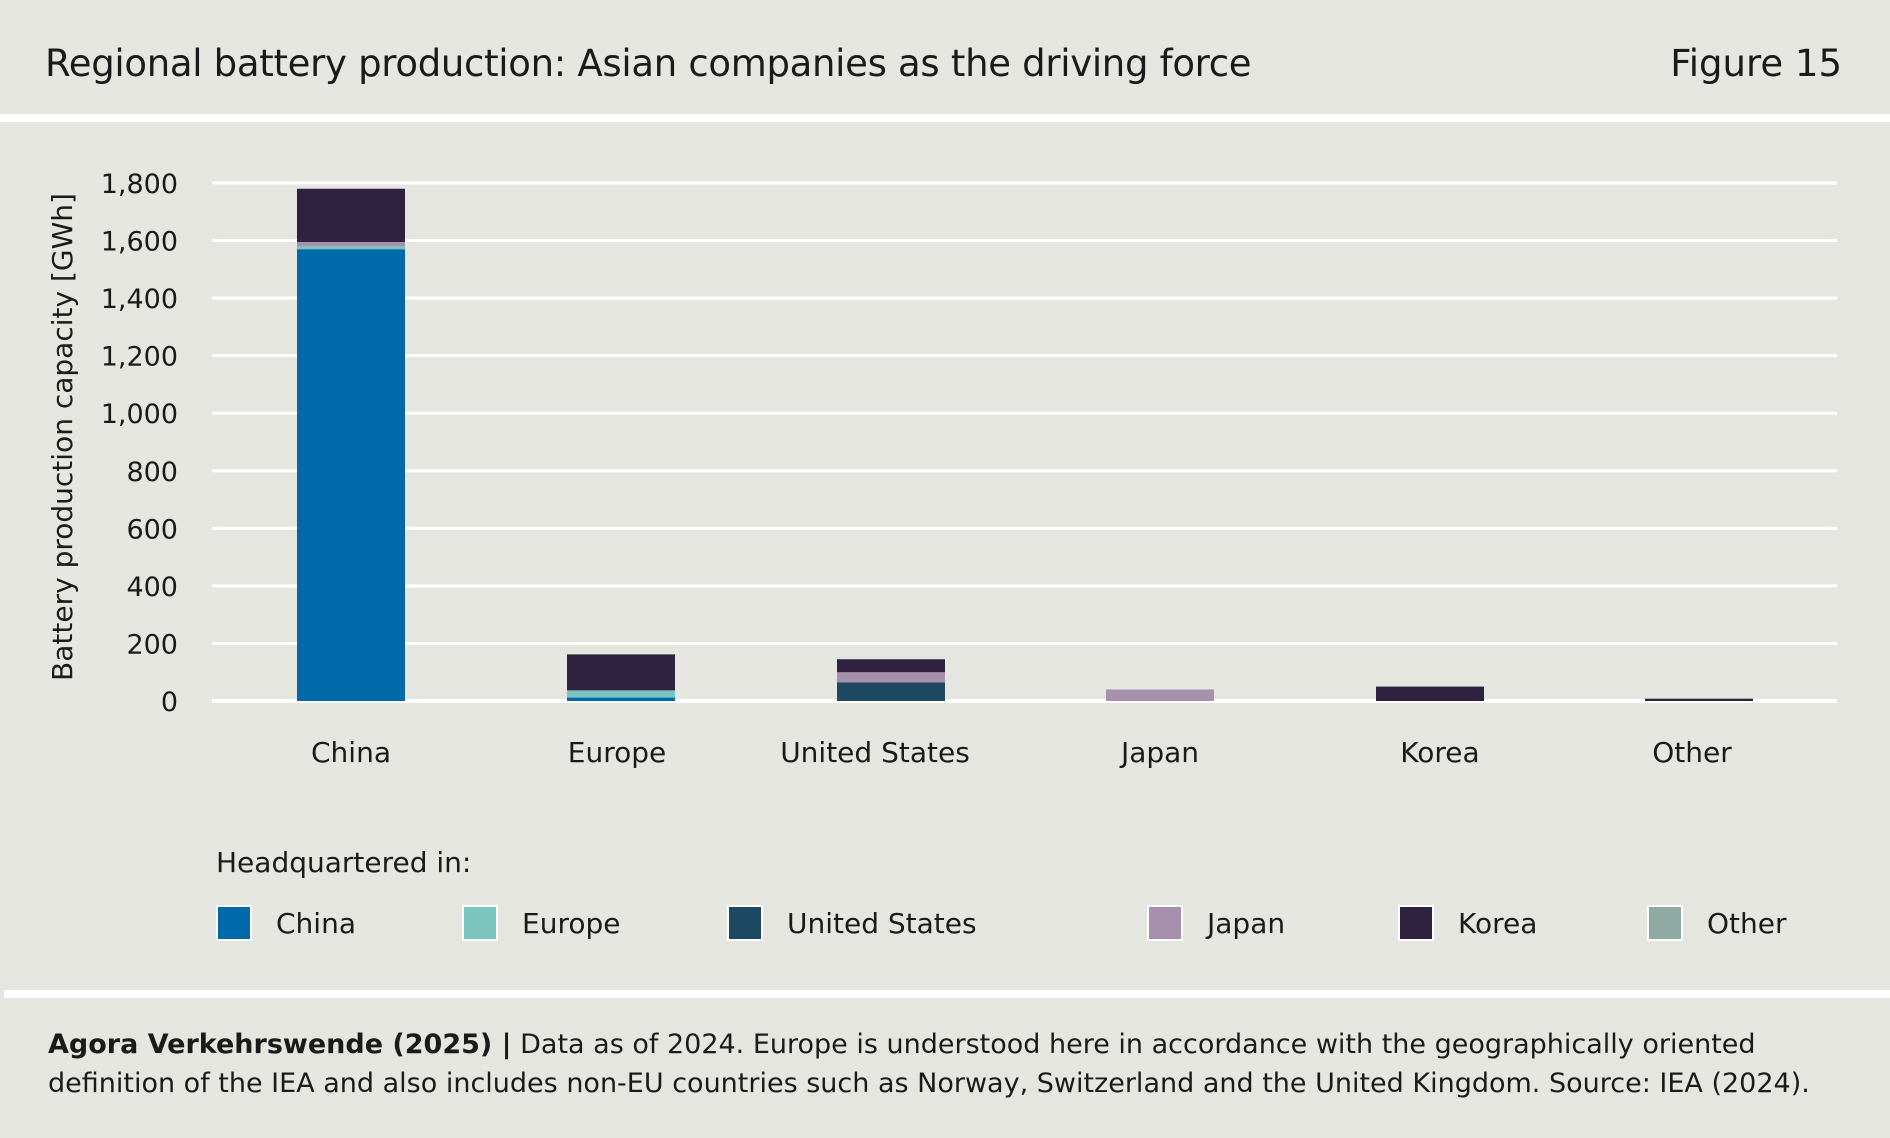 This screenshot has width=1890, height=1138. I want to click on x-tick-label-other: Other, so click(1692, 752).